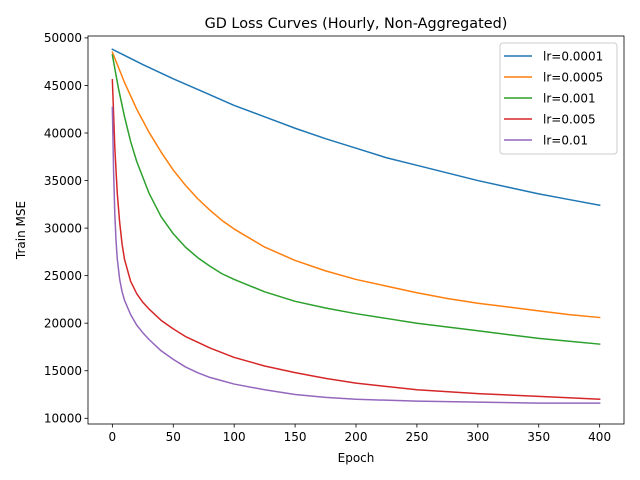 The image size is (640, 480). Describe the element at coordinates (538, 437) in the screenshot. I see `x-tick-label: 350` at that location.